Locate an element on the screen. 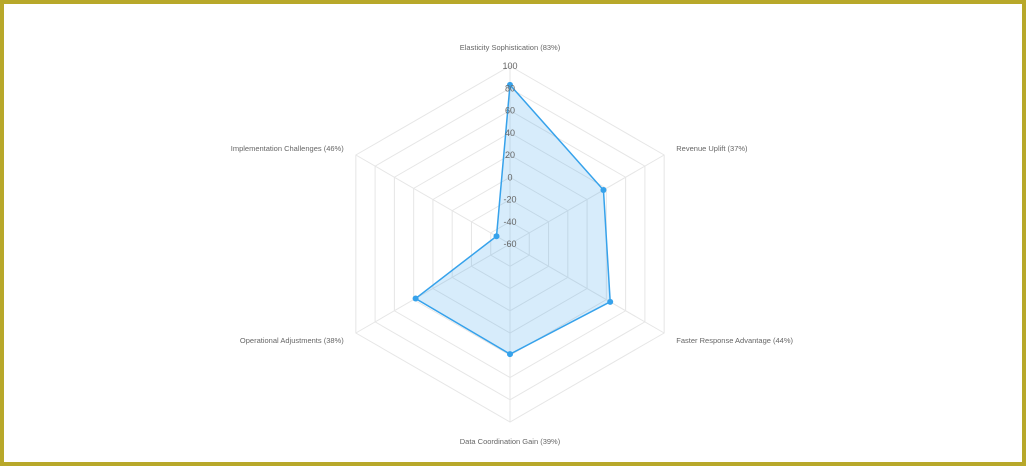 Image resolution: width=1026 pixels, height=466 pixels. axis-label: Operational Adjustments (38%) is located at coordinates (292, 340).